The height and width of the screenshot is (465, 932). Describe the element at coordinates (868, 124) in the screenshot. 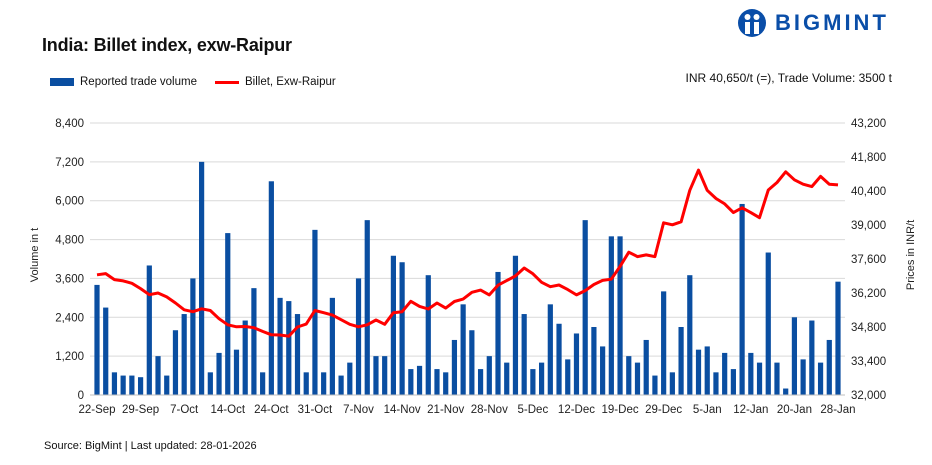

I see `y2-tick-label: 43,200` at that location.